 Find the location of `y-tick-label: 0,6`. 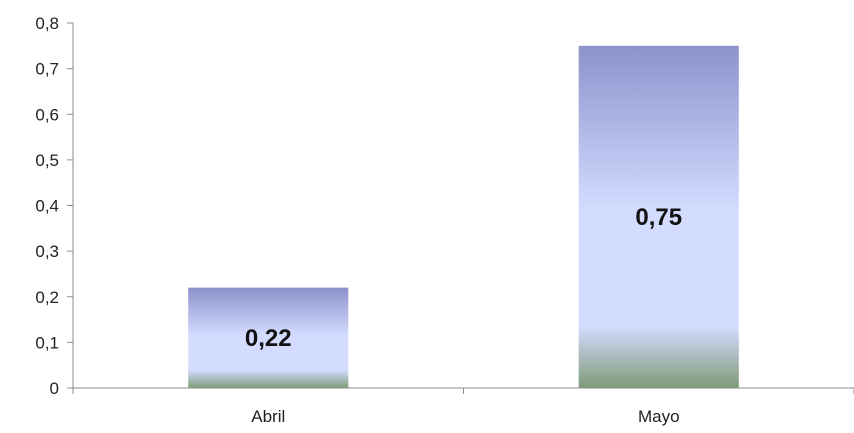

y-tick-label: 0,6 is located at coordinates (47, 114).